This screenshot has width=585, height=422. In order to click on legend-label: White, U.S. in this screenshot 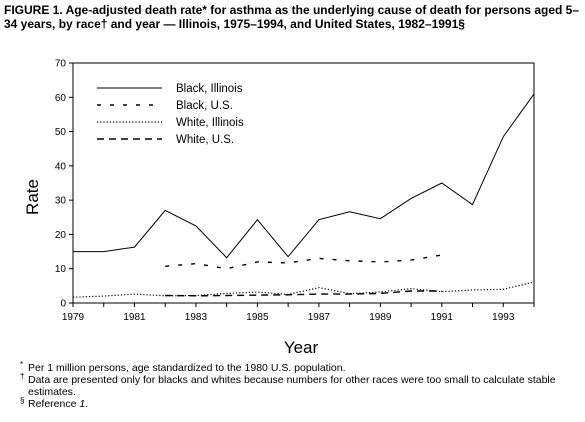, I will do `click(205, 140)`.